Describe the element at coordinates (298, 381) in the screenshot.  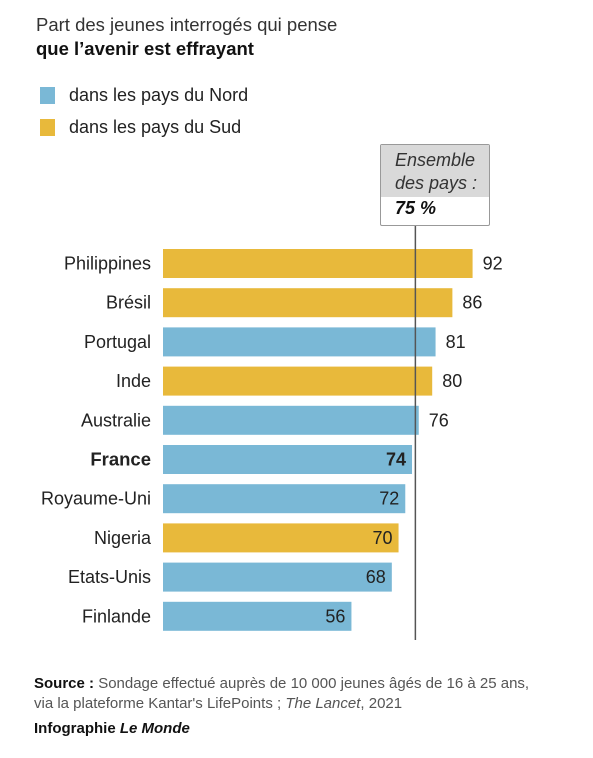
I see `bar-inde` at that location.